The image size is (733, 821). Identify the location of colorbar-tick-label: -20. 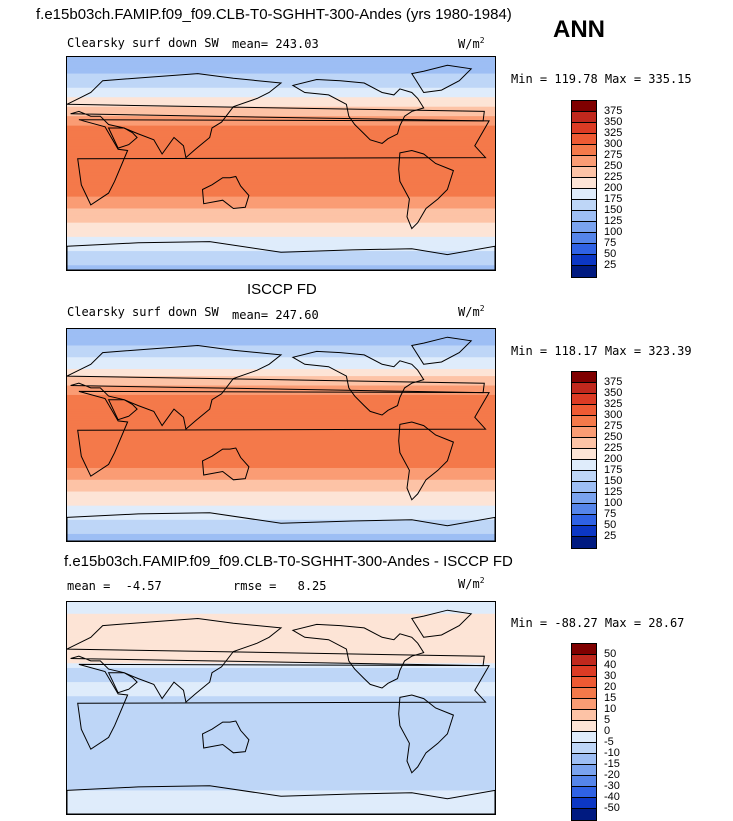
(612, 775).